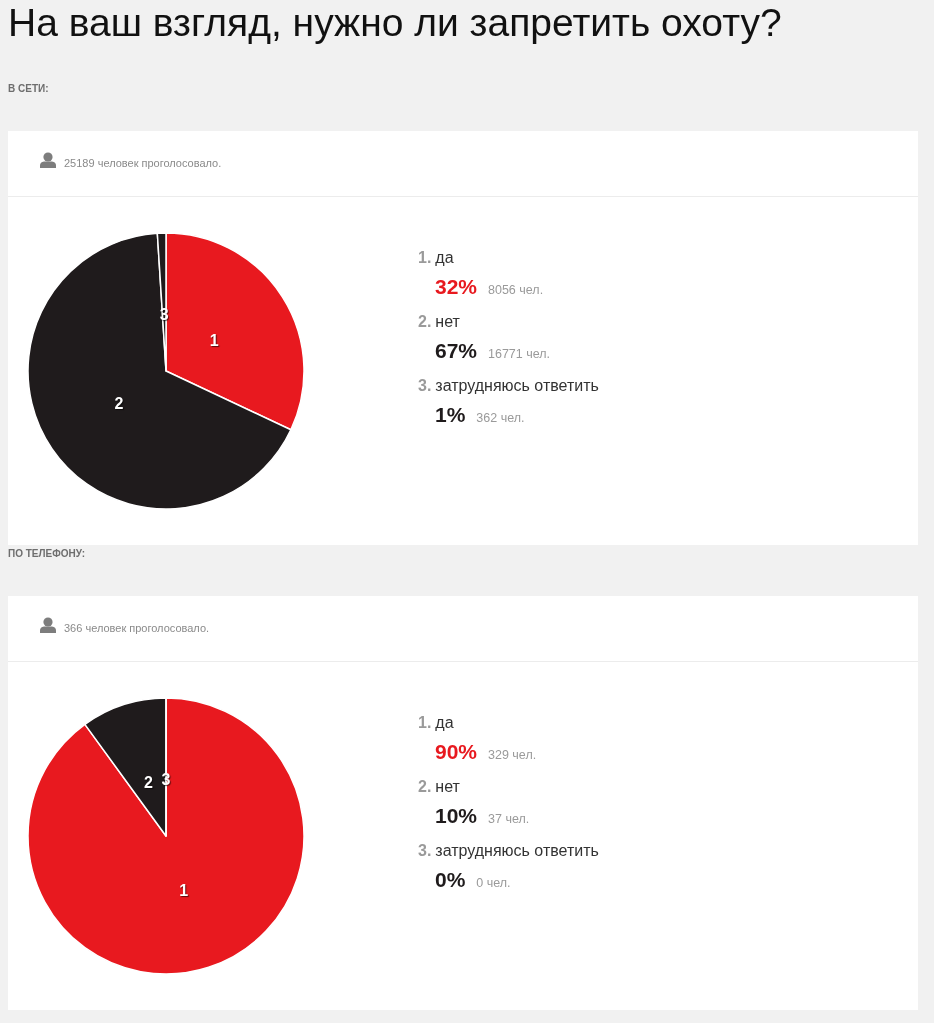  I want to click on text: 8056 чел., so click(516, 290).